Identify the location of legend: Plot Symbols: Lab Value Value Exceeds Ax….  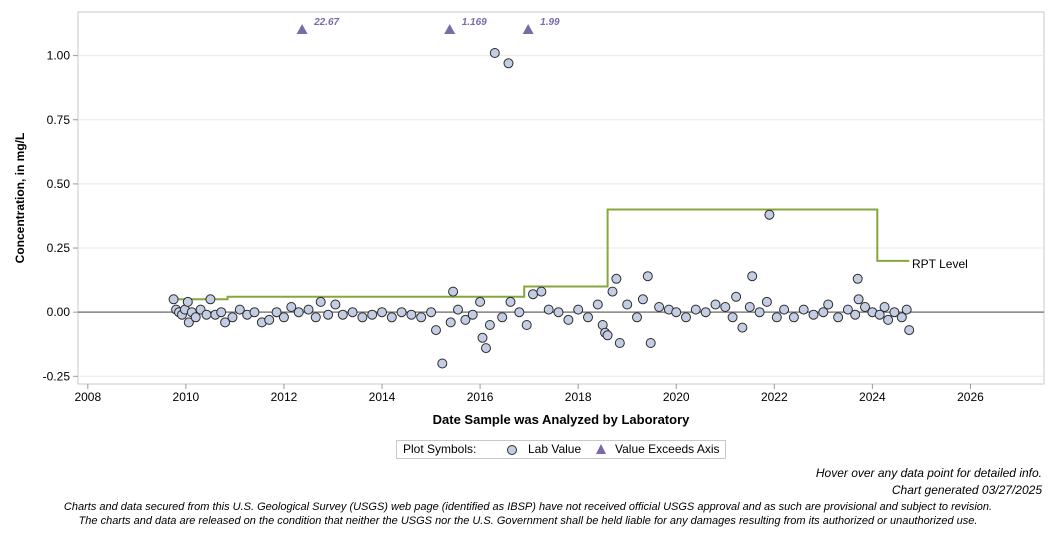
(561, 449).